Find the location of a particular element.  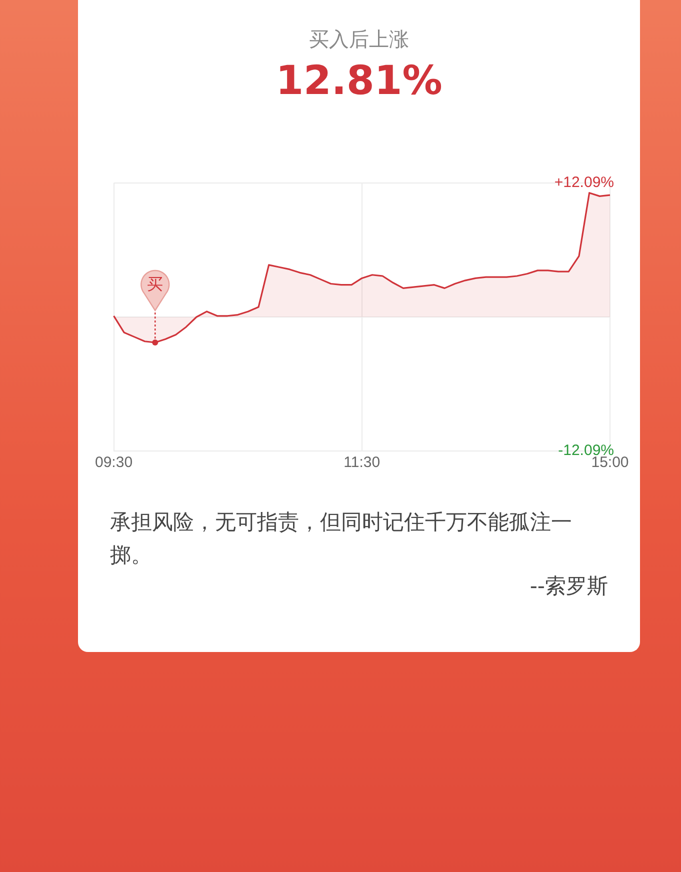

x-tick-label: 11:30 is located at coordinates (362, 463).